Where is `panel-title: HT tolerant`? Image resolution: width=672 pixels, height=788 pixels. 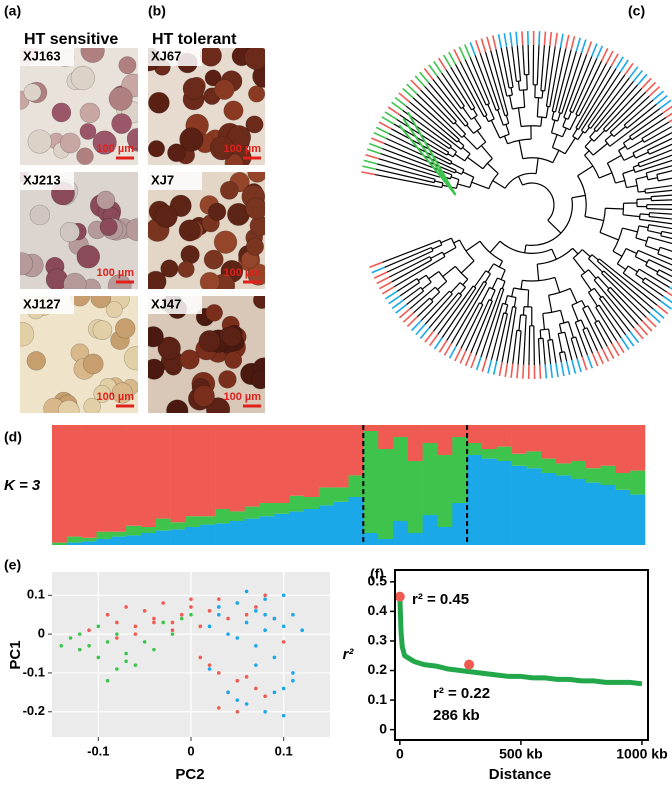
panel-title: HT tolerant is located at coordinates (194, 39).